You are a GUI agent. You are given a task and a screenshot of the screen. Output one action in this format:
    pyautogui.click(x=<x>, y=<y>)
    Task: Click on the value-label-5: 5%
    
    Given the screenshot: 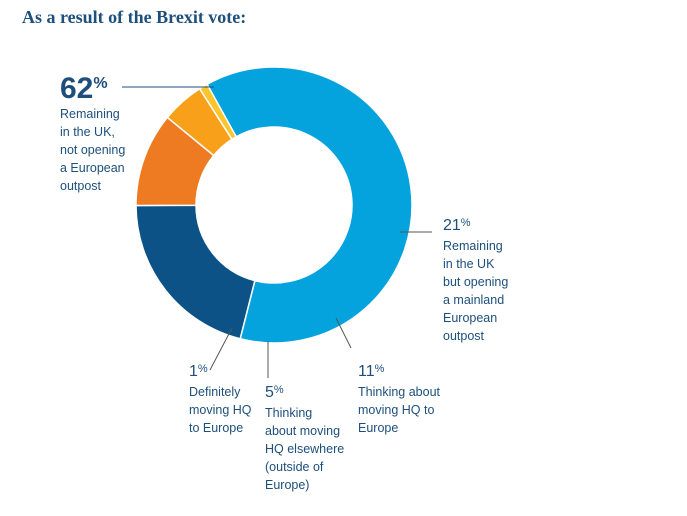 What is the action you would take?
    pyautogui.click(x=274, y=392)
    